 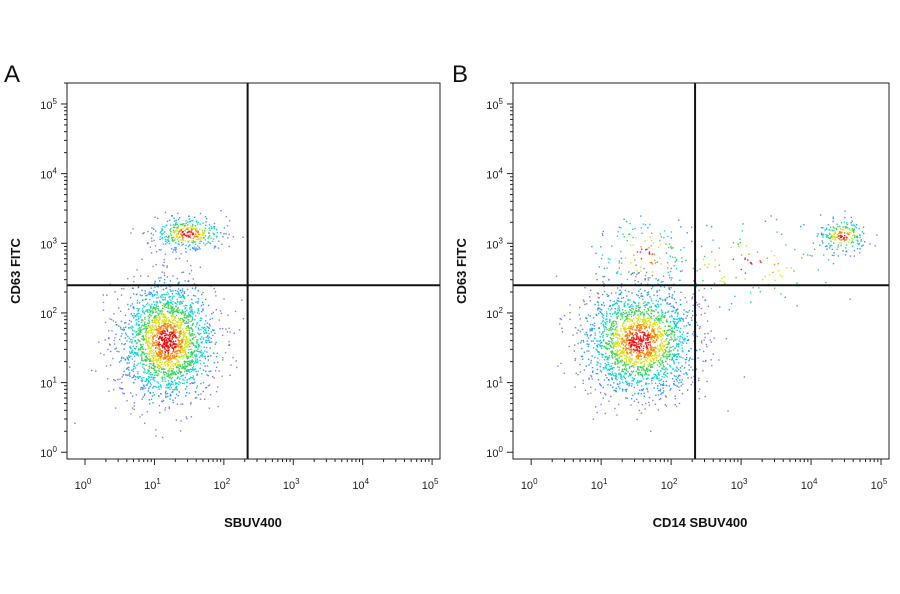 I want to click on y-tick-label: 100, so click(x=48, y=452).